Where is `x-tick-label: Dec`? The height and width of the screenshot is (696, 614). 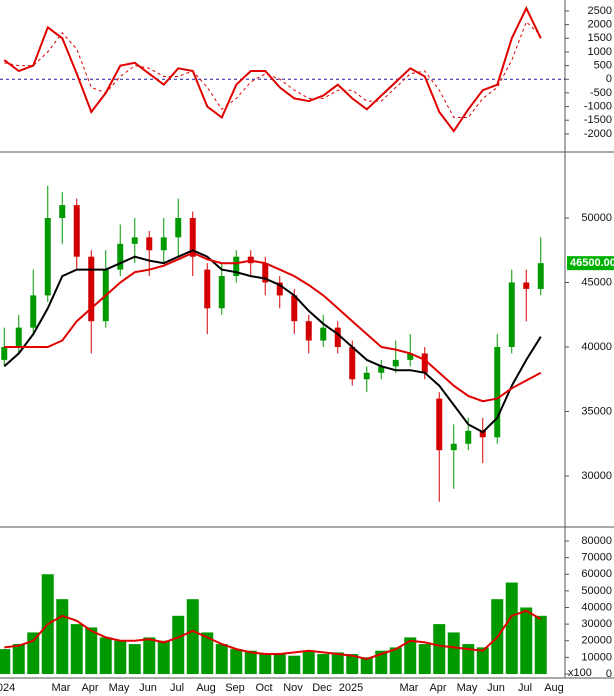
x-tick-label: Dec is located at coordinates (322, 688).